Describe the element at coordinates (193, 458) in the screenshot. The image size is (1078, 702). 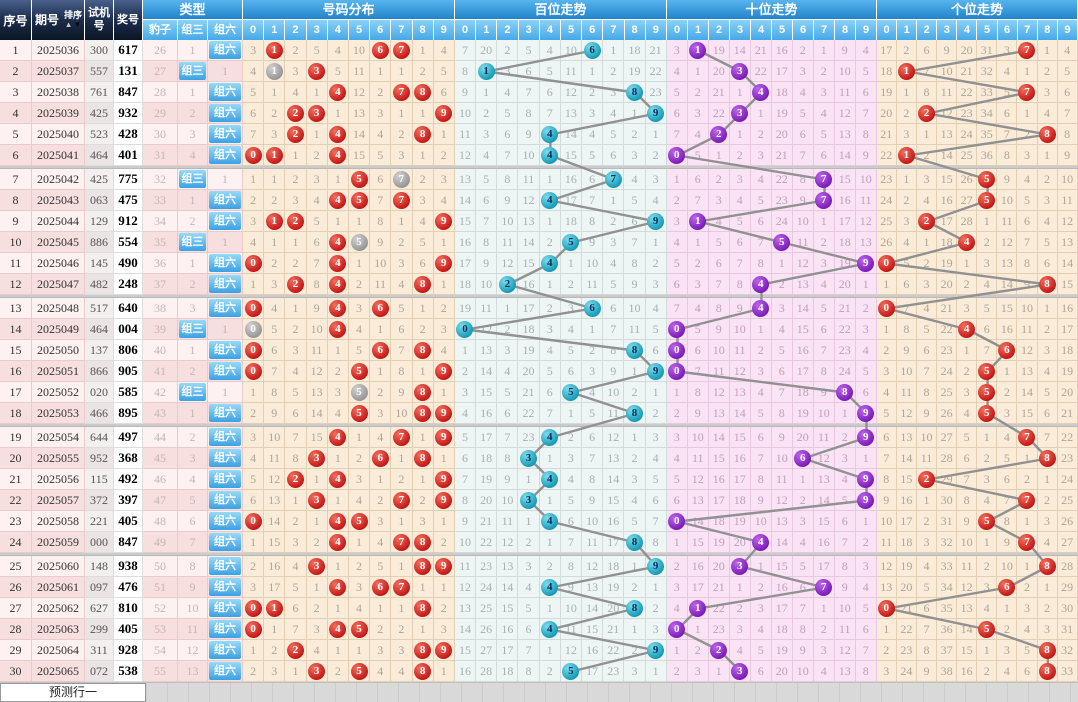
I see `zusan-cell: 3` at that location.